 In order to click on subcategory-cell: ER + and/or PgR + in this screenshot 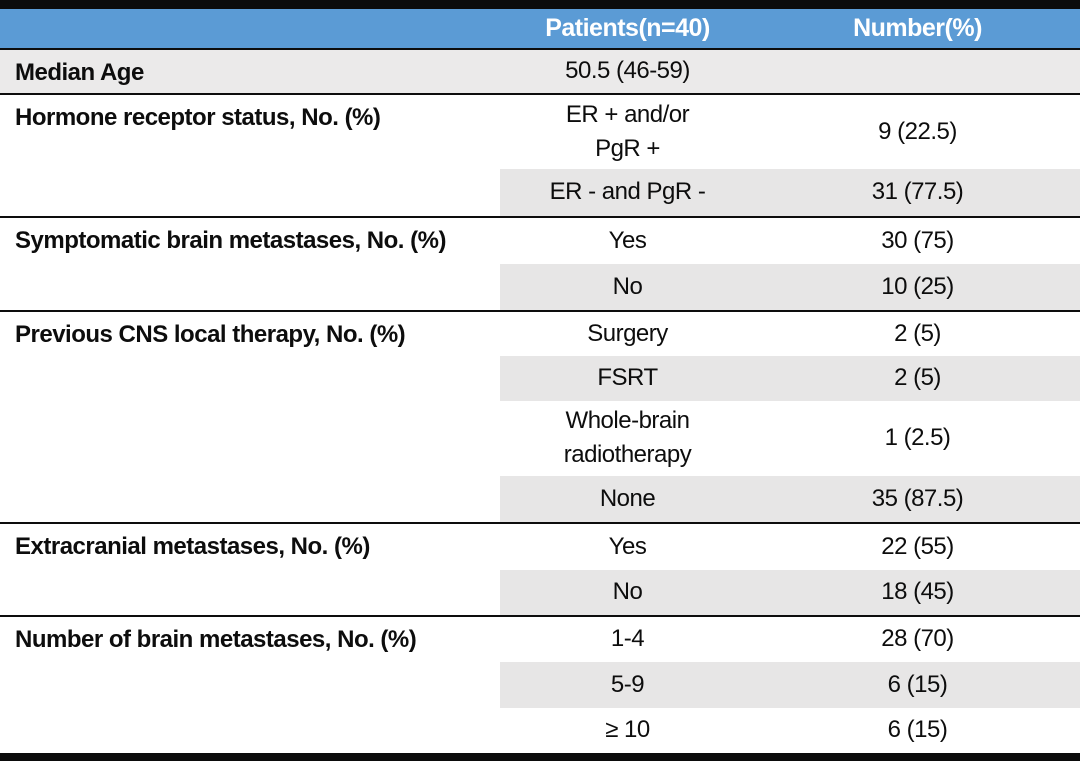, I will do `click(627, 130)`.